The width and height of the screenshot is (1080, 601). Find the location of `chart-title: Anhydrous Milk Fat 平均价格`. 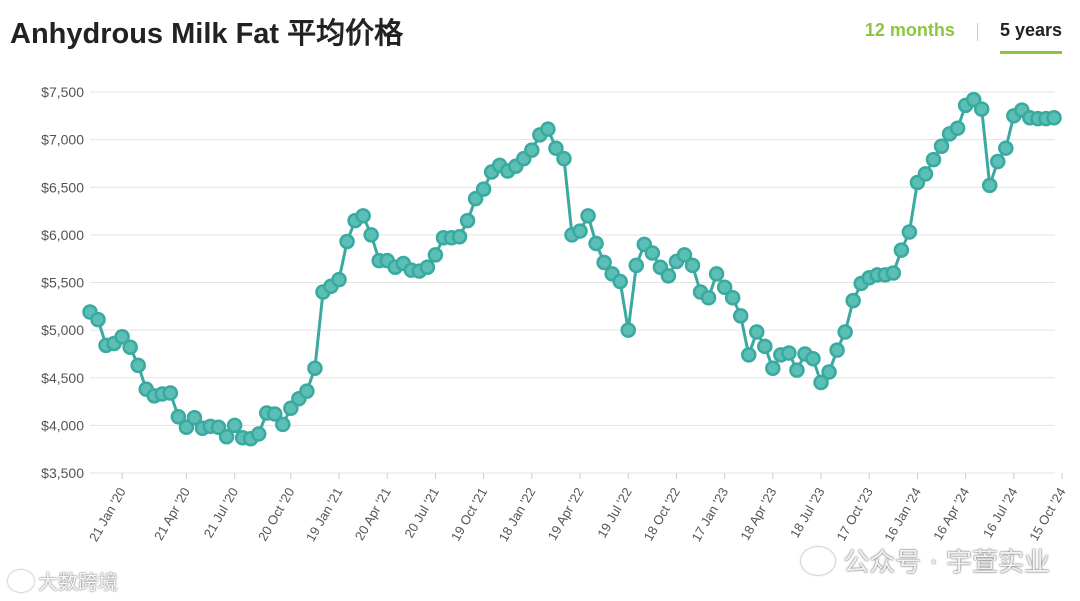

chart-title: Anhydrous Milk Fat 平均价格 is located at coordinates (207, 34).